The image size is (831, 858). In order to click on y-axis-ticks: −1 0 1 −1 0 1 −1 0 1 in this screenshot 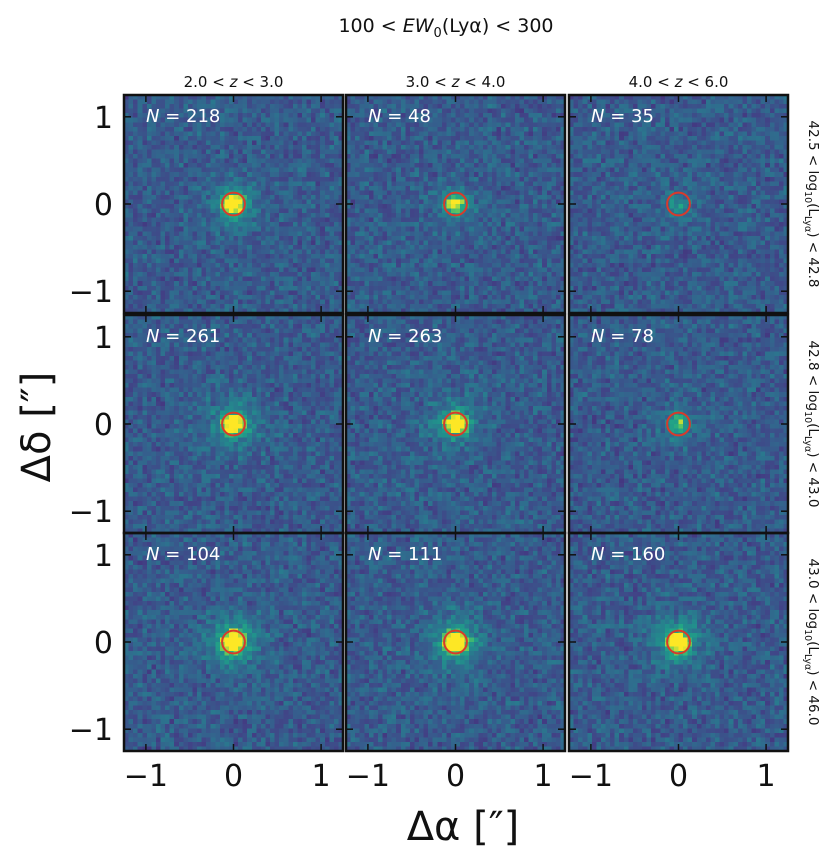, I will do `click(91, 424)`.